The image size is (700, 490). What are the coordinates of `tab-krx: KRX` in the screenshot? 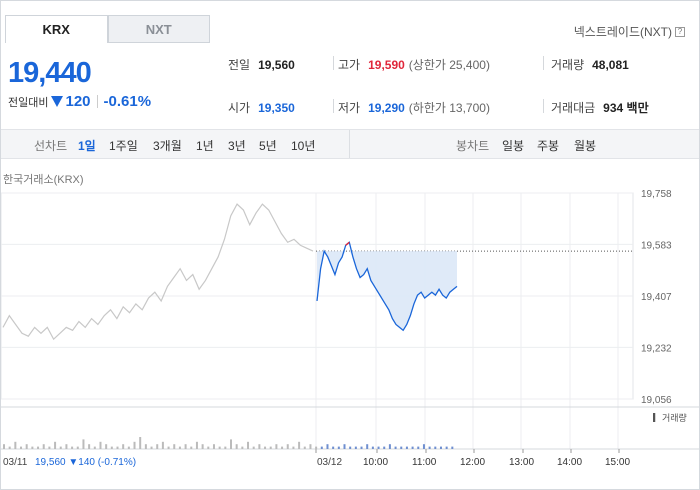 It's located at (56, 29).